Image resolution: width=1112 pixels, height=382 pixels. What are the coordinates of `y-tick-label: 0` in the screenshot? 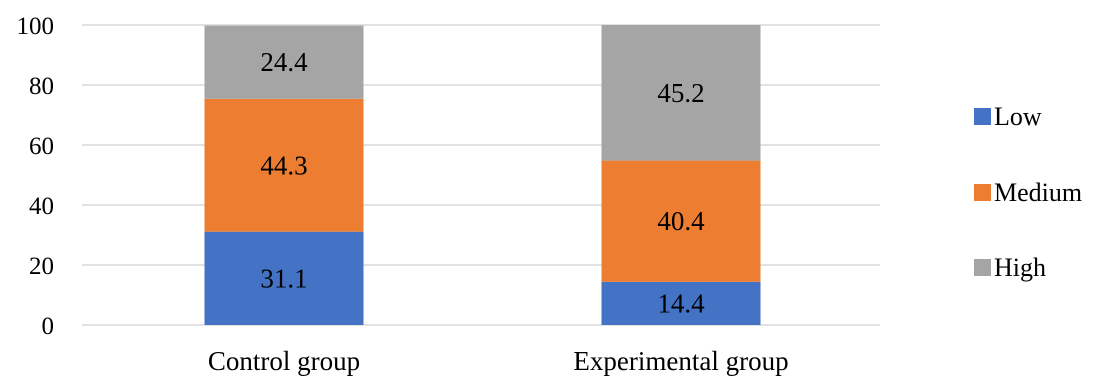 It's located at (48, 326).